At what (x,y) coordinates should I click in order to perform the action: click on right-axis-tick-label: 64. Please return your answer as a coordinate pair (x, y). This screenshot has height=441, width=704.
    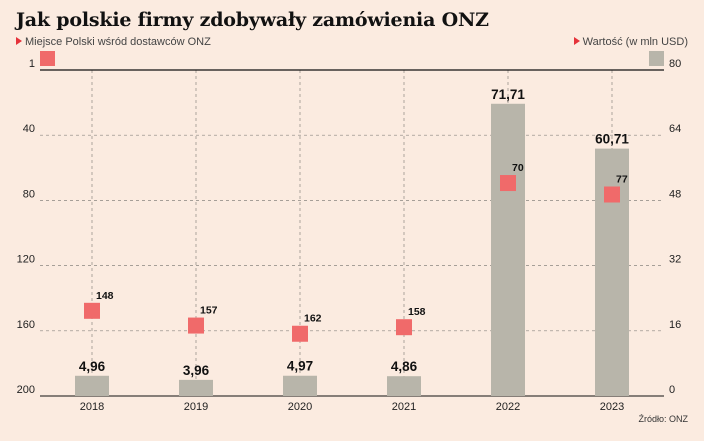
    Looking at the image, I should click on (675, 129).